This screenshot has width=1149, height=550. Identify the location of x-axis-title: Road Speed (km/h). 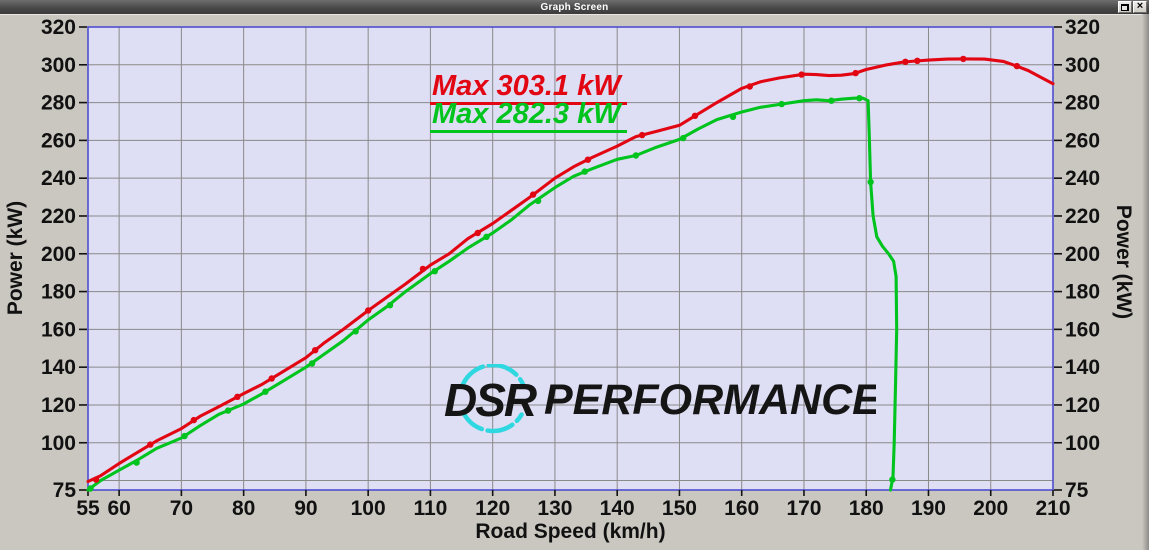
(570, 531).